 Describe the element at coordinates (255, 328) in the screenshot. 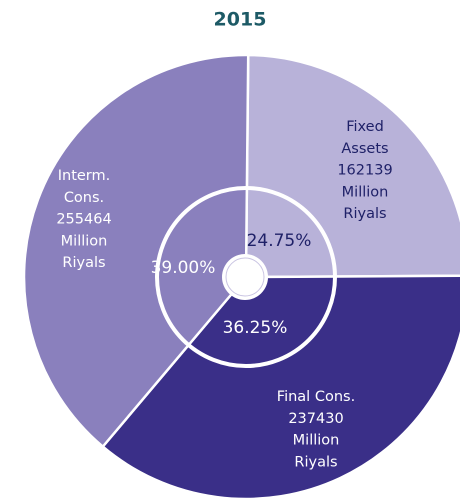

I see `value-label: 36.25%` at that location.